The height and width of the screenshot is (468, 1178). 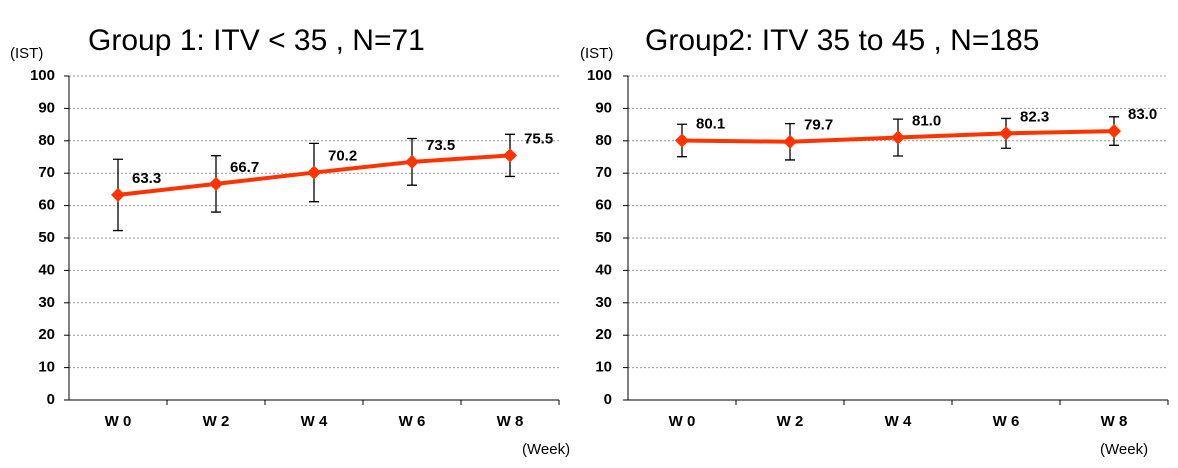 What do you see at coordinates (146, 178) in the screenshot?
I see `data-label: 63.3` at bounding box center [146, 178].